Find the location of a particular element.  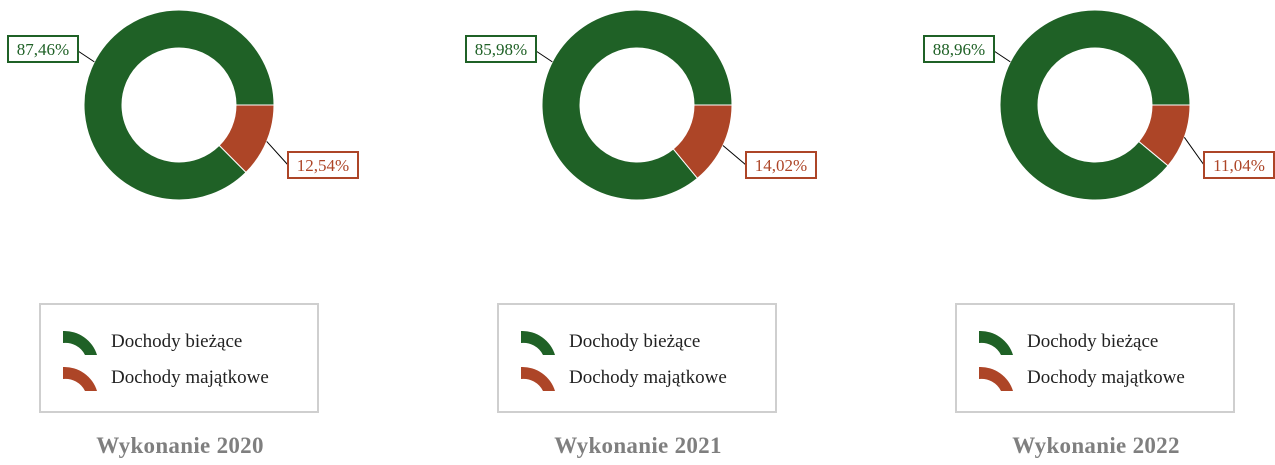

donut-chart: 88,96% 11,04% is located at coordinates (1099, 105).